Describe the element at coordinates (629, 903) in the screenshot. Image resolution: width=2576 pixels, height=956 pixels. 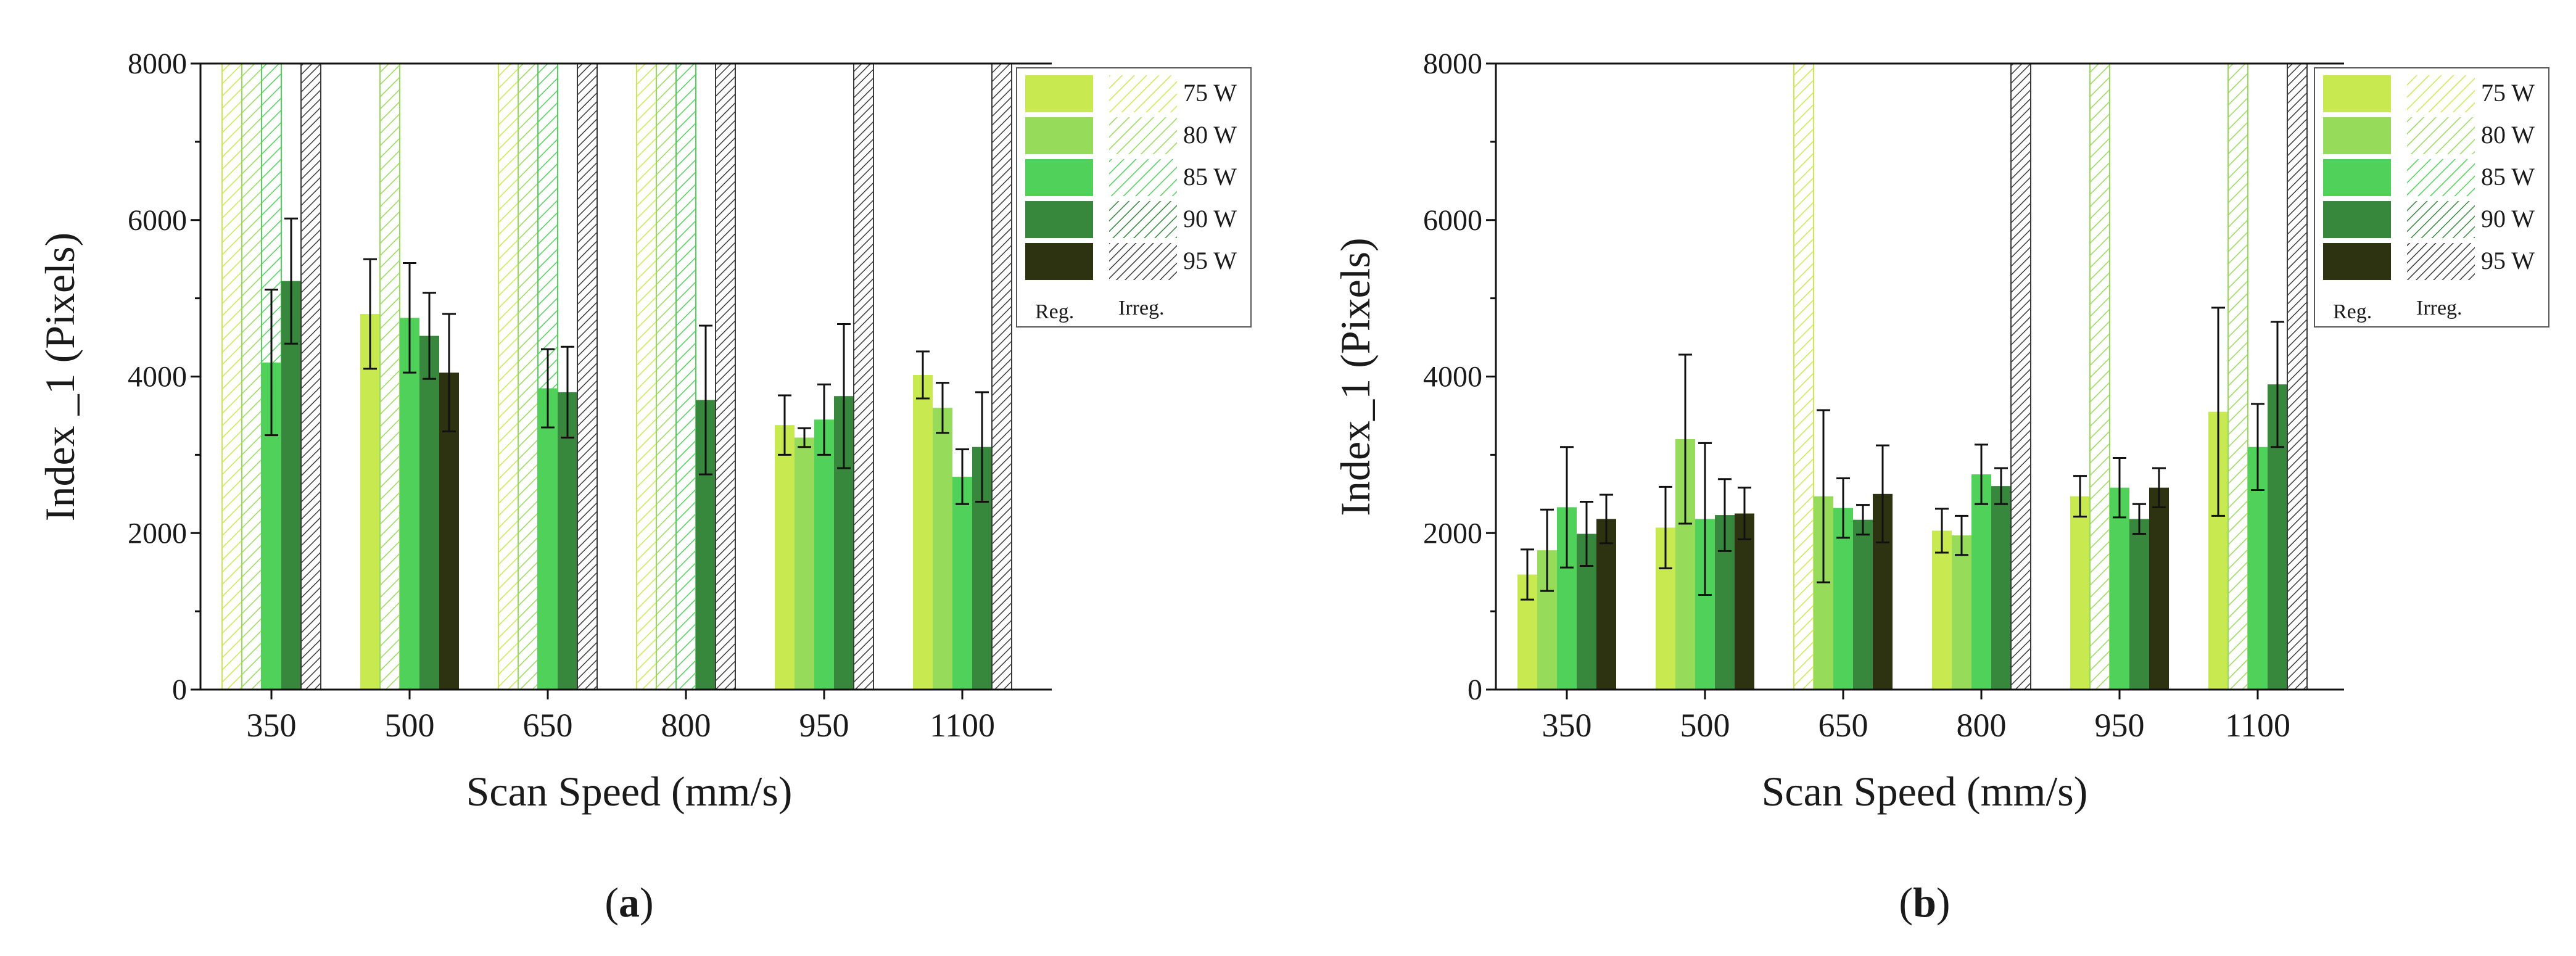
I see `panel-label: (a)` at that location.